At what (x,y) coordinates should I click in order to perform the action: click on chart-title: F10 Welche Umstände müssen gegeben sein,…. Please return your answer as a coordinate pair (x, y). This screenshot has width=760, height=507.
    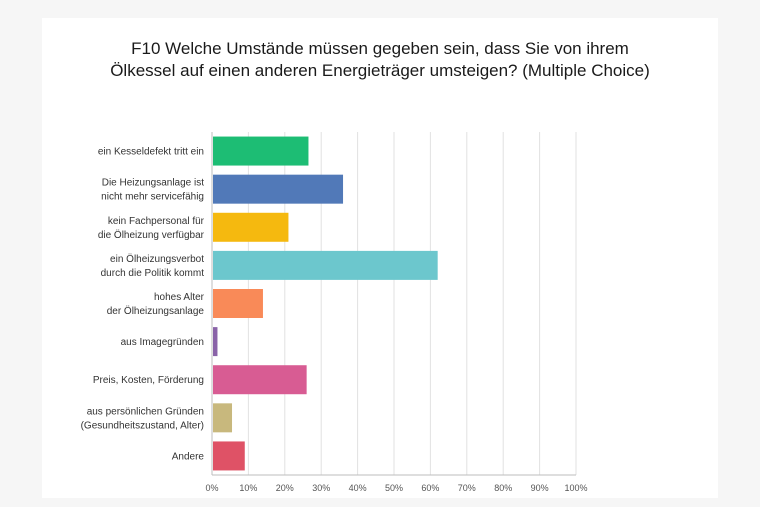
    Looking at the image, I should click on (380, 60).